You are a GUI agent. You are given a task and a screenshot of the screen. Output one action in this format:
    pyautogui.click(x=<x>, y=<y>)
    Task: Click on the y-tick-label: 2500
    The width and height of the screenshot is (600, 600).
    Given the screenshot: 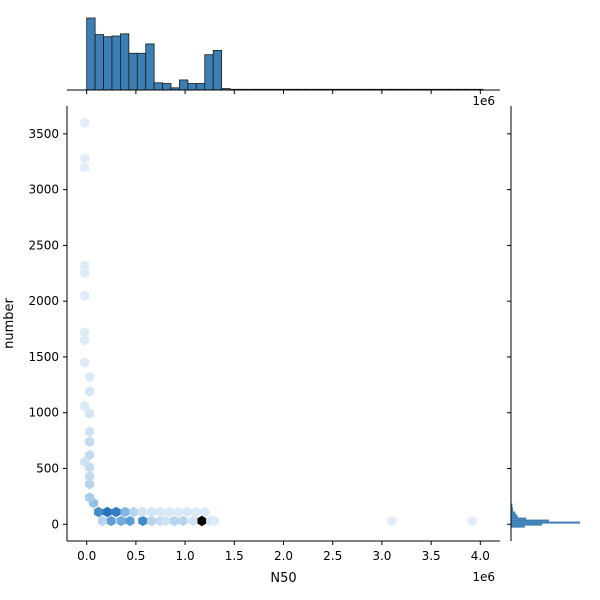 What is the action you would take?
    pyautogui.click(x=43, y=245)
    